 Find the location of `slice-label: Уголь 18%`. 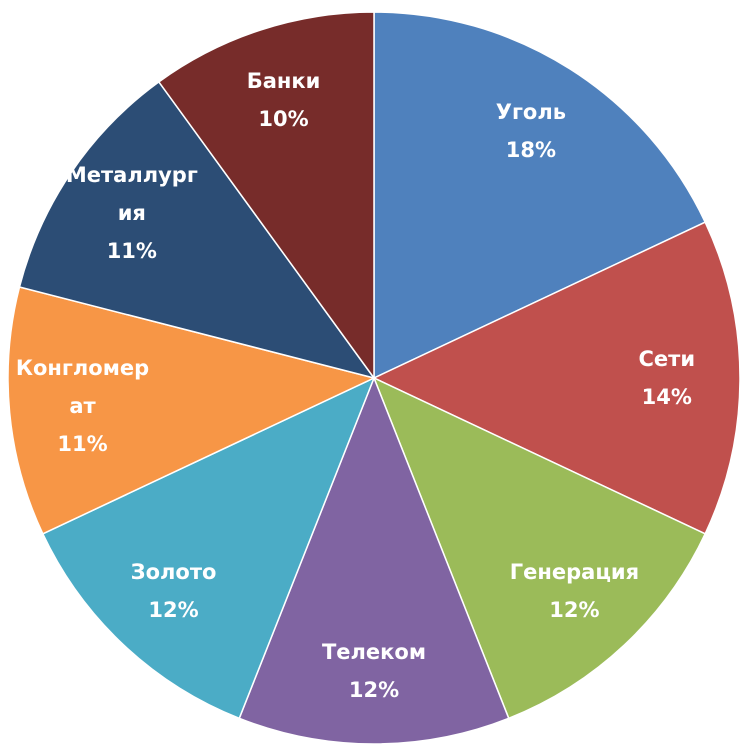

slice-label: Уголь 18% is located at coordinates (531, 131).